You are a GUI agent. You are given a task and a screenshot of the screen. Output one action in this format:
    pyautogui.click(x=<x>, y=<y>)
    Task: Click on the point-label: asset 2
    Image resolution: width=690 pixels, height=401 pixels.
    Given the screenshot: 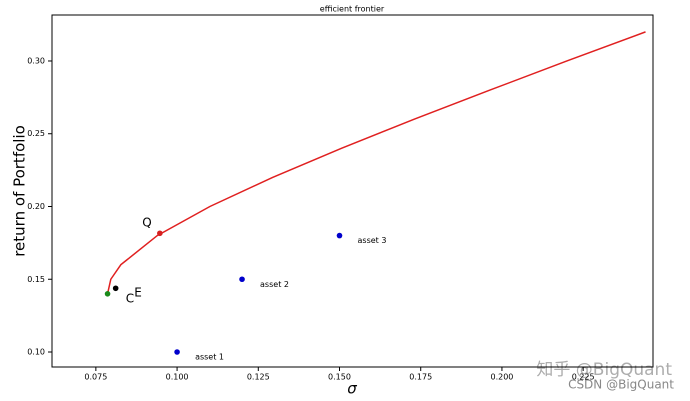 What is the action you would take?
    pyautogui.click(x=274, y=284)
    